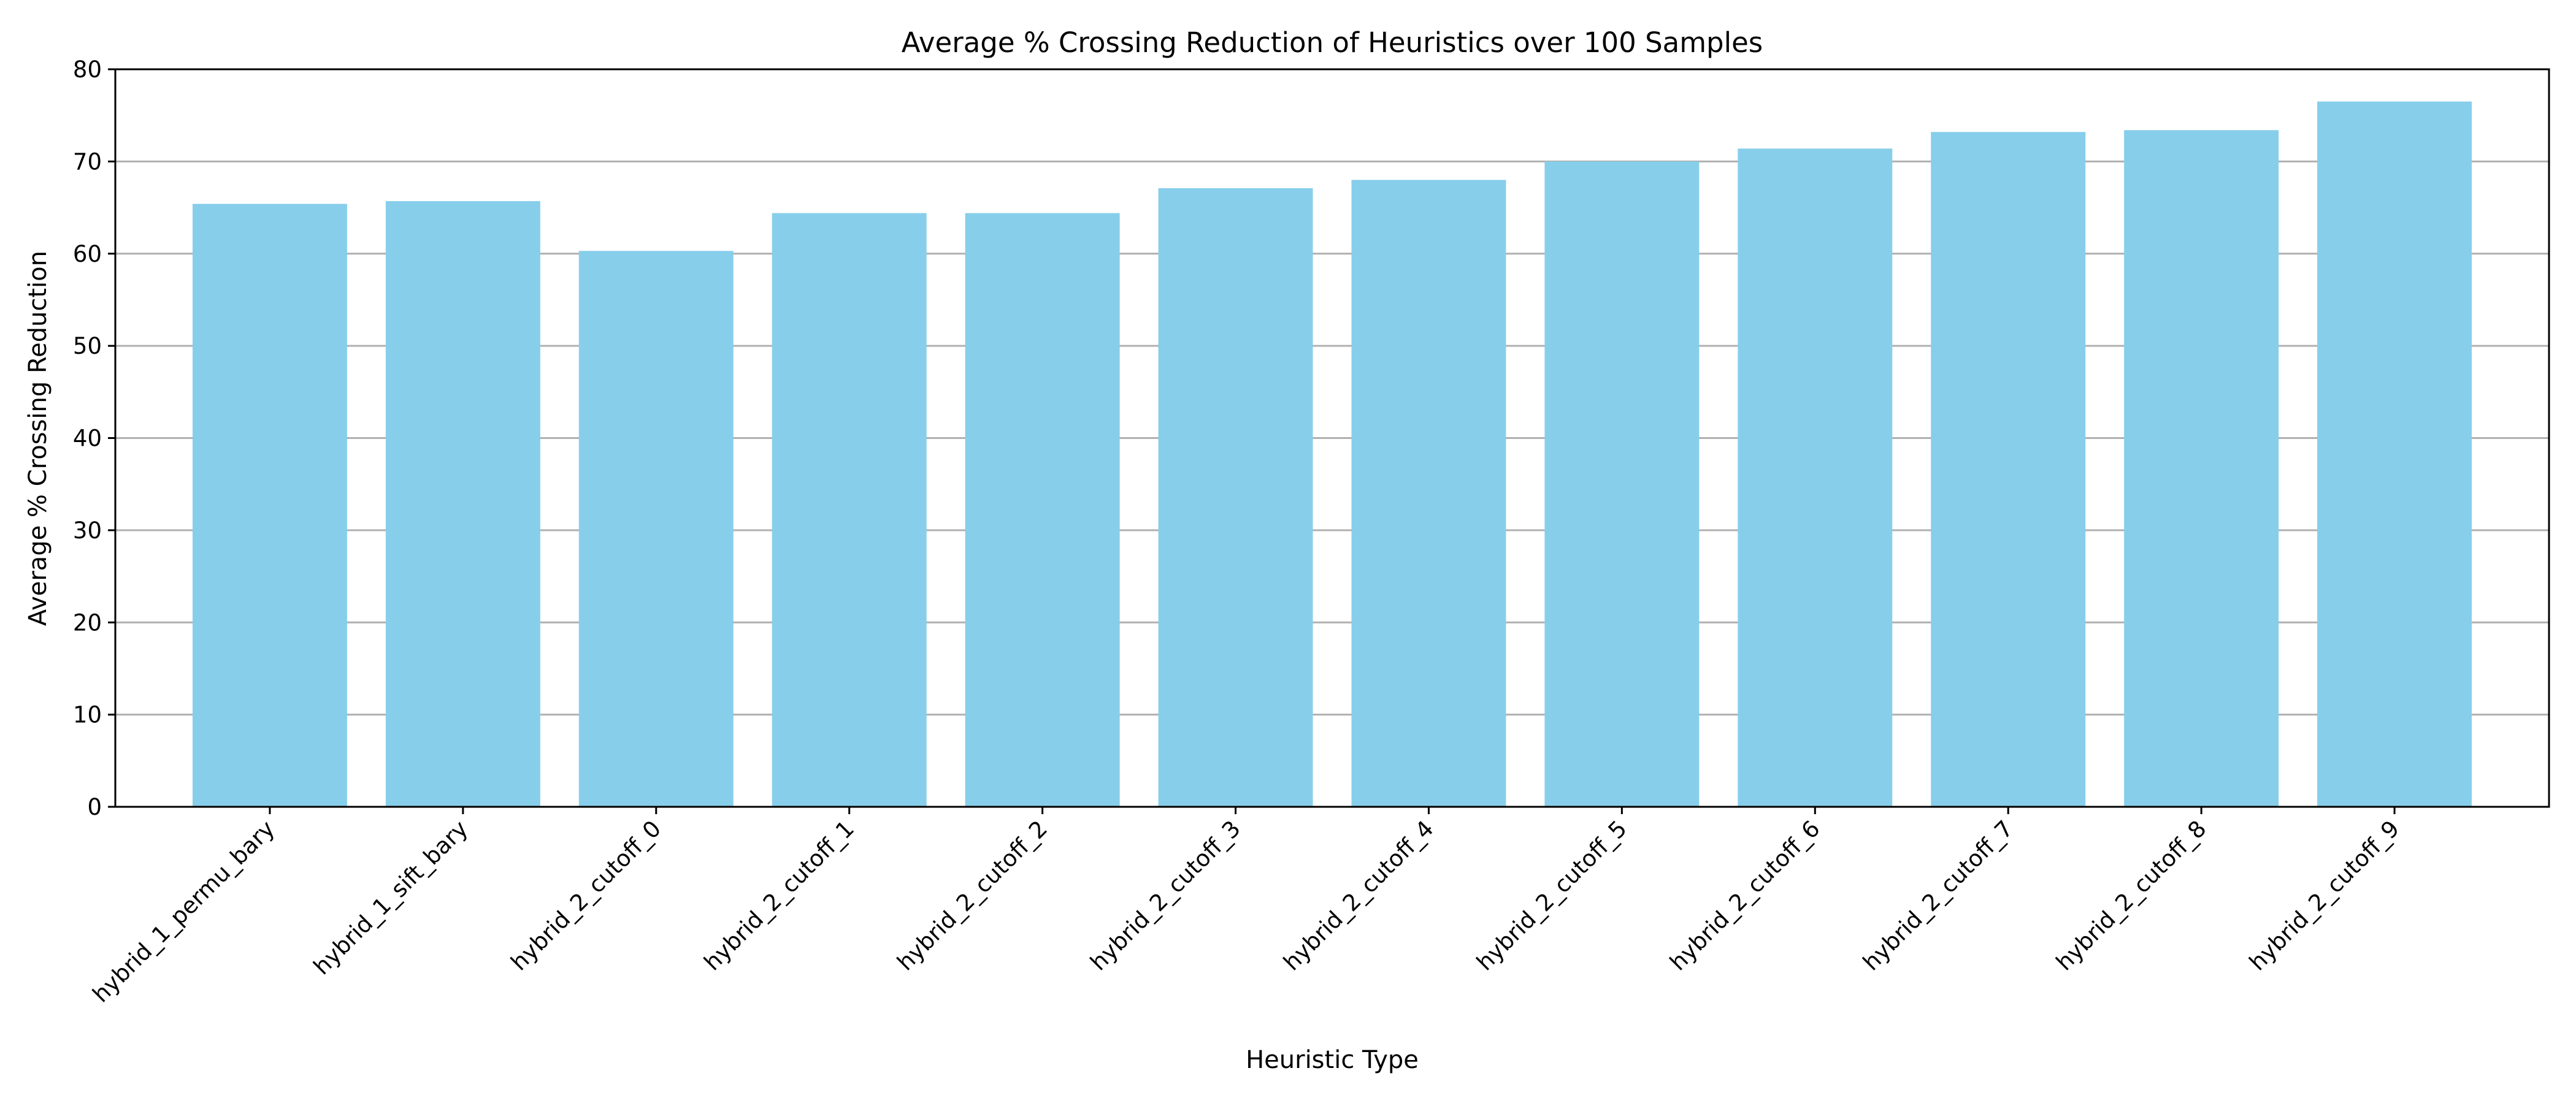 Image resolution: width=2576 pixels, height=1106 pixels. I want to click on x-axis-label: Heuristic Type, so click(1332, 1060).